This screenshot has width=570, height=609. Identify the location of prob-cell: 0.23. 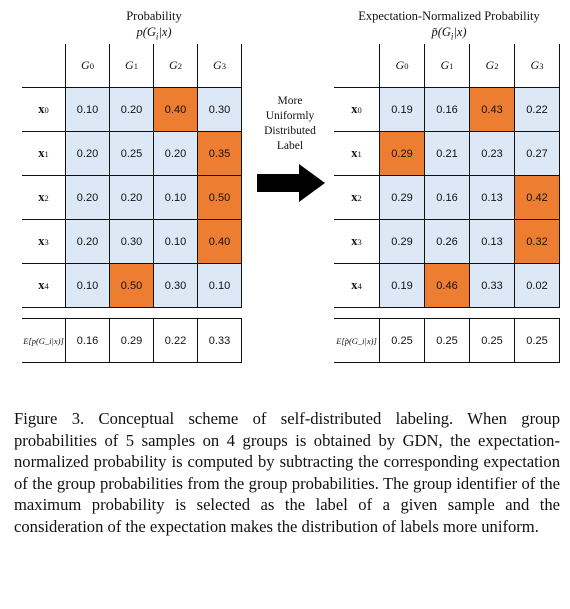
(492, 154).